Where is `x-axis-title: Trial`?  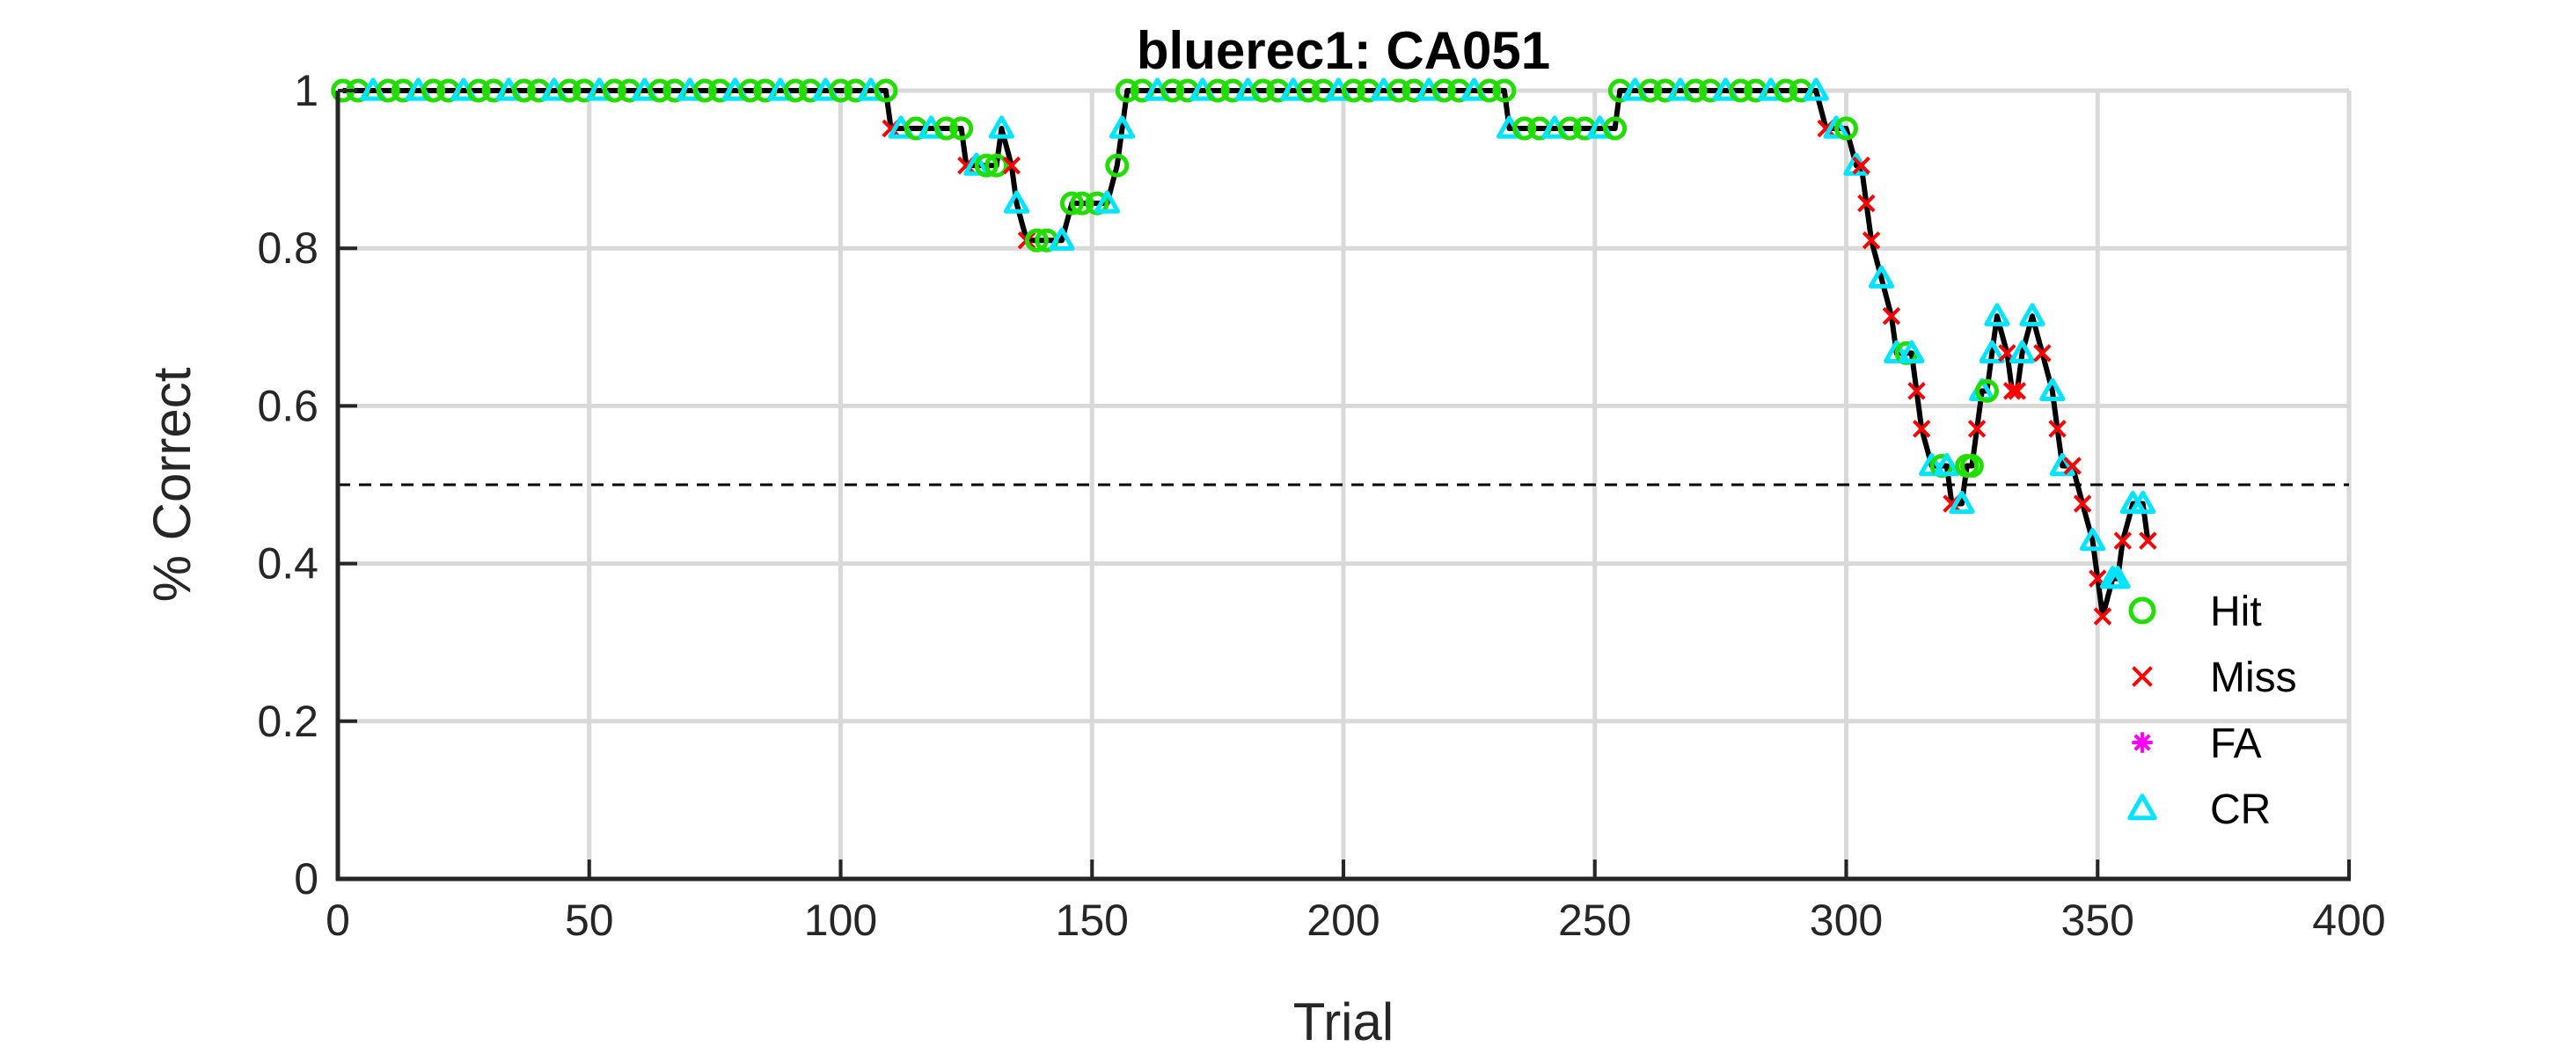
x-axis-title: Trial is located at coordinates (1343, 1022).